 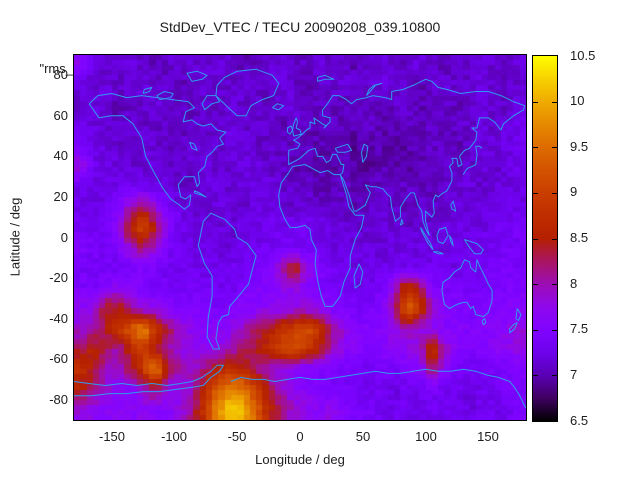 I want to click on colorbar-tick-label: 6.5, so click(x=579, y=420).